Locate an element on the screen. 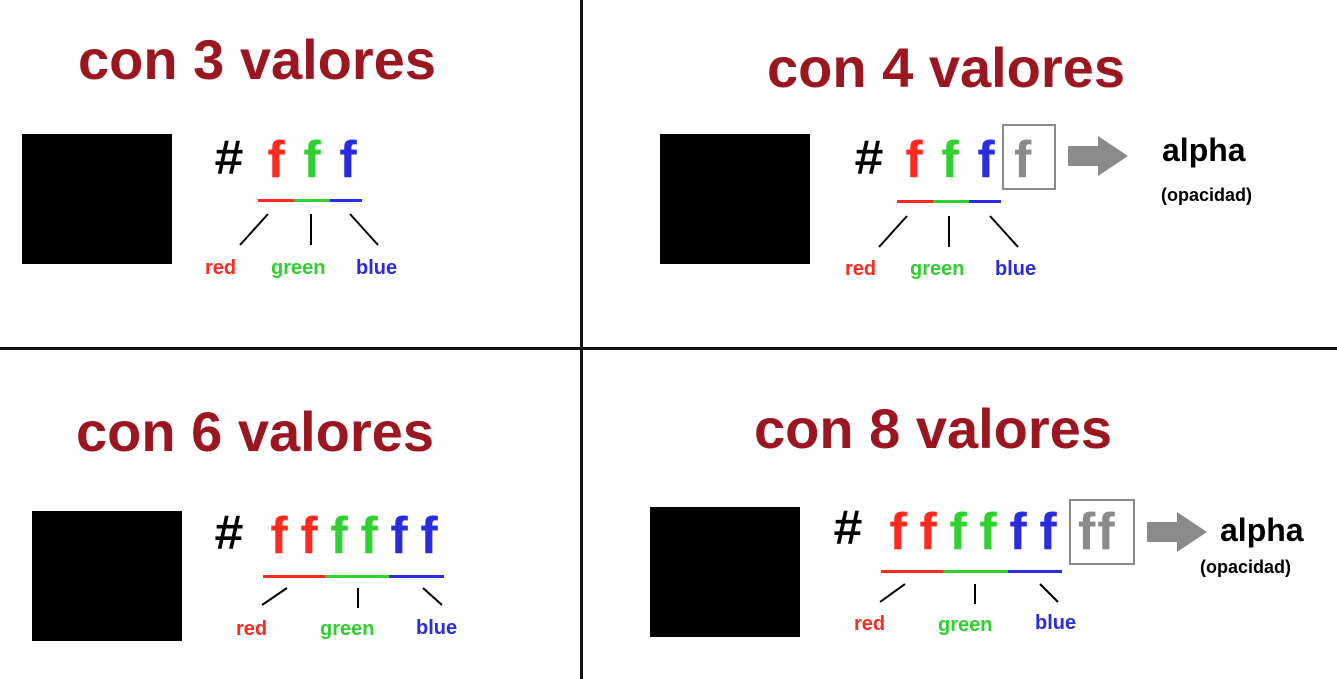 The image size is (1337, 679). horizontal-divider is located at coordinates (668, 348).